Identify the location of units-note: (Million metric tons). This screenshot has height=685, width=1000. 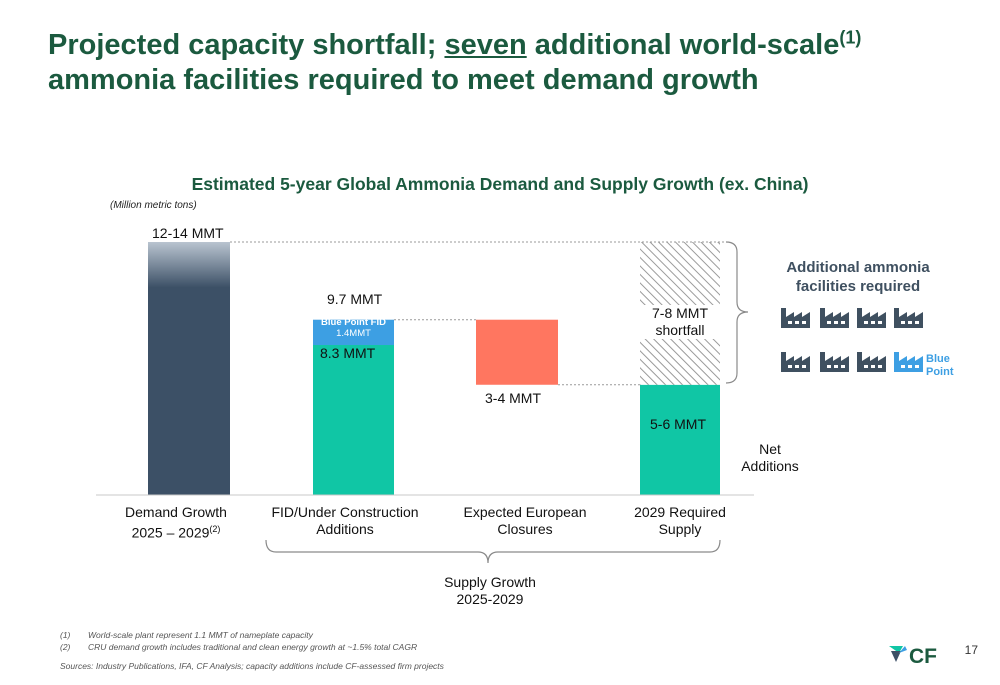
(153, 205).